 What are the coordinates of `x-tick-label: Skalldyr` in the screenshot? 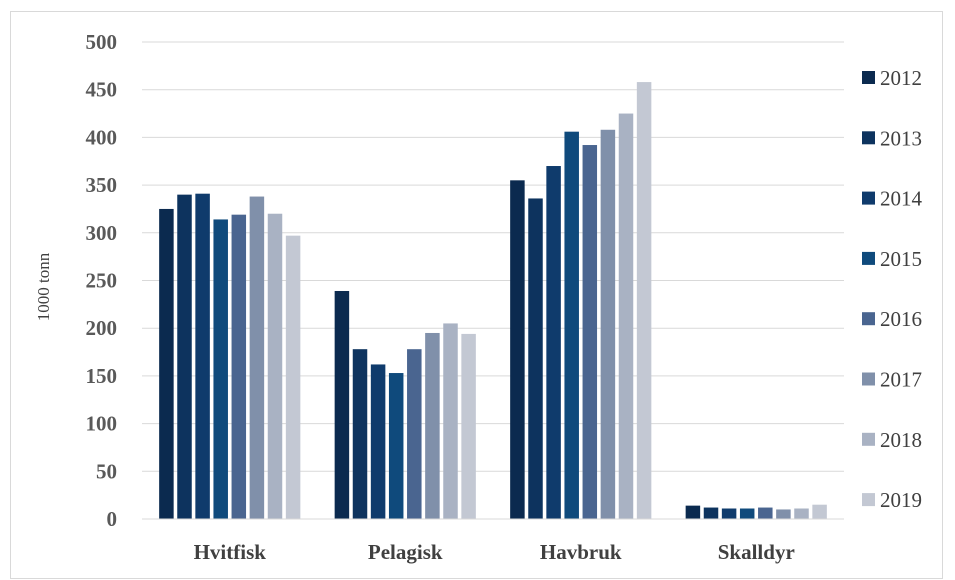 It's located at (756, 552).